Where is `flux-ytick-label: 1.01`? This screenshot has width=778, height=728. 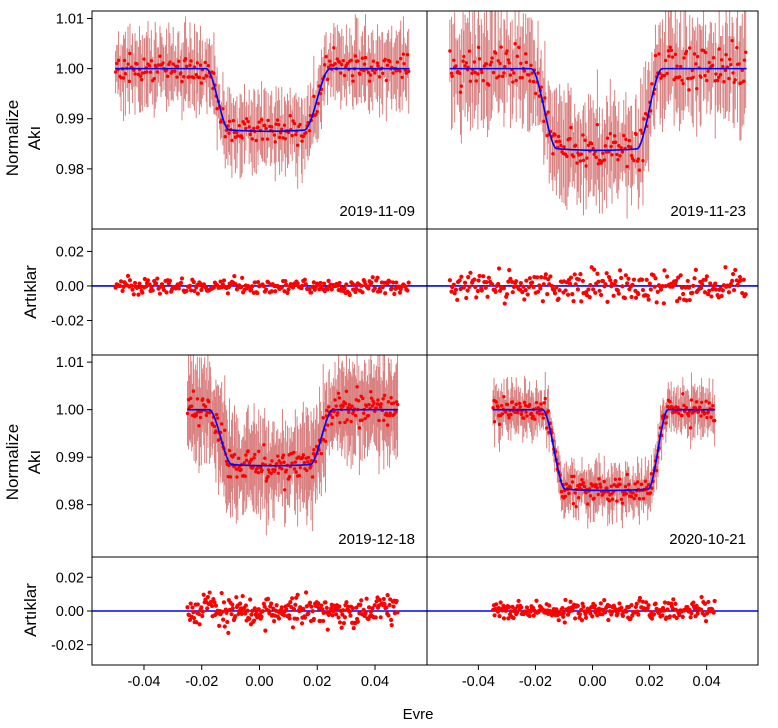
flux-ytick-label: 1.01 is located at coordinates (70, 363).